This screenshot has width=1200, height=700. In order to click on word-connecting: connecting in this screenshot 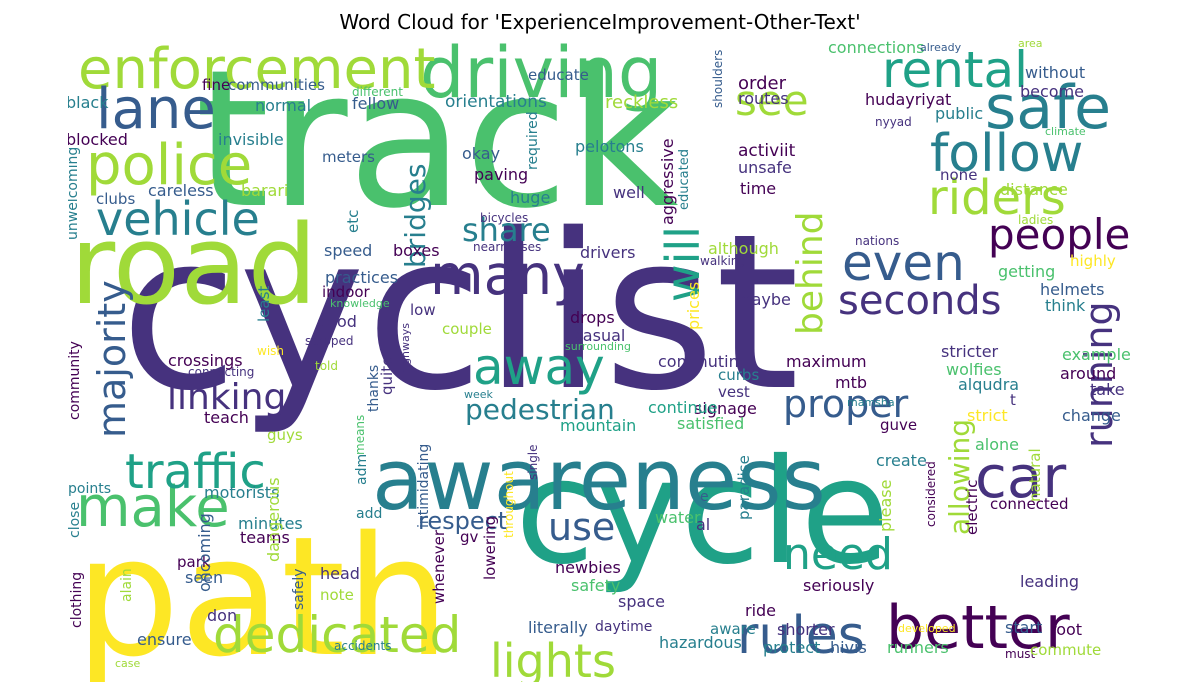, I will do `click(221, 372)`.